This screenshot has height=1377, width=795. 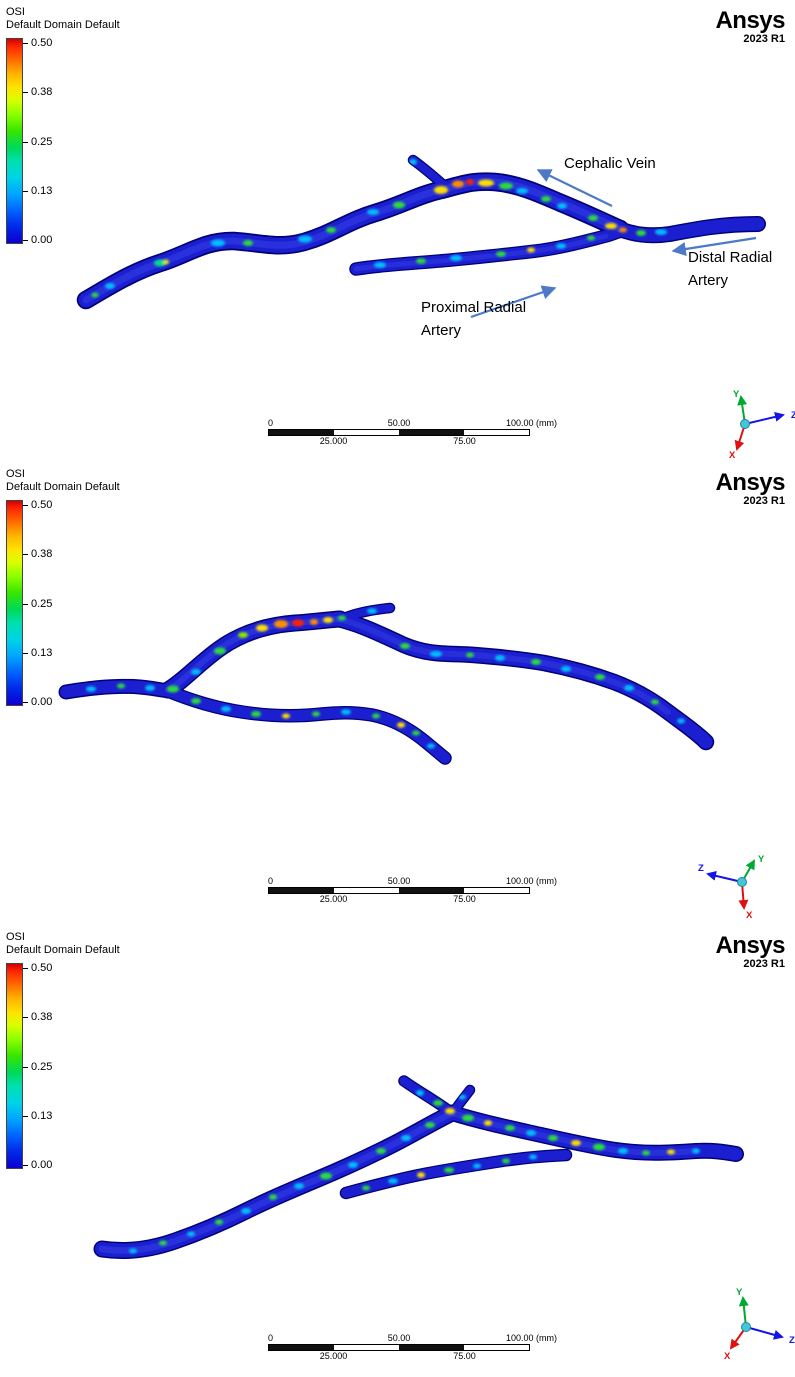 What do you see at coordinates (474, 319) in the screenshot?
I see `proximal-radial-artery-label: Proximal Radial Artery` at bounding box center [474, 319].